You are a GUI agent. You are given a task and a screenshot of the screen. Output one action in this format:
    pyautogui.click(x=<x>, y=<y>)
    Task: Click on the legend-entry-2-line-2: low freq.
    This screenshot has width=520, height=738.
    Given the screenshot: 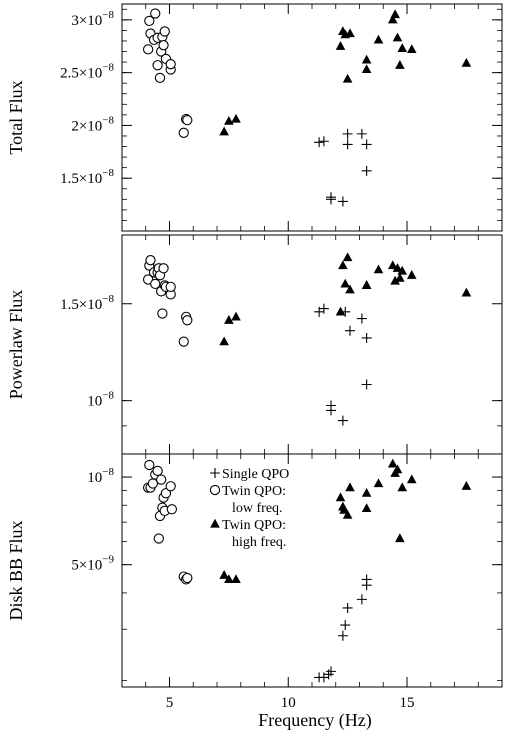 What is the action you would take?
    pyautogui.click(x=257, y=508)
    